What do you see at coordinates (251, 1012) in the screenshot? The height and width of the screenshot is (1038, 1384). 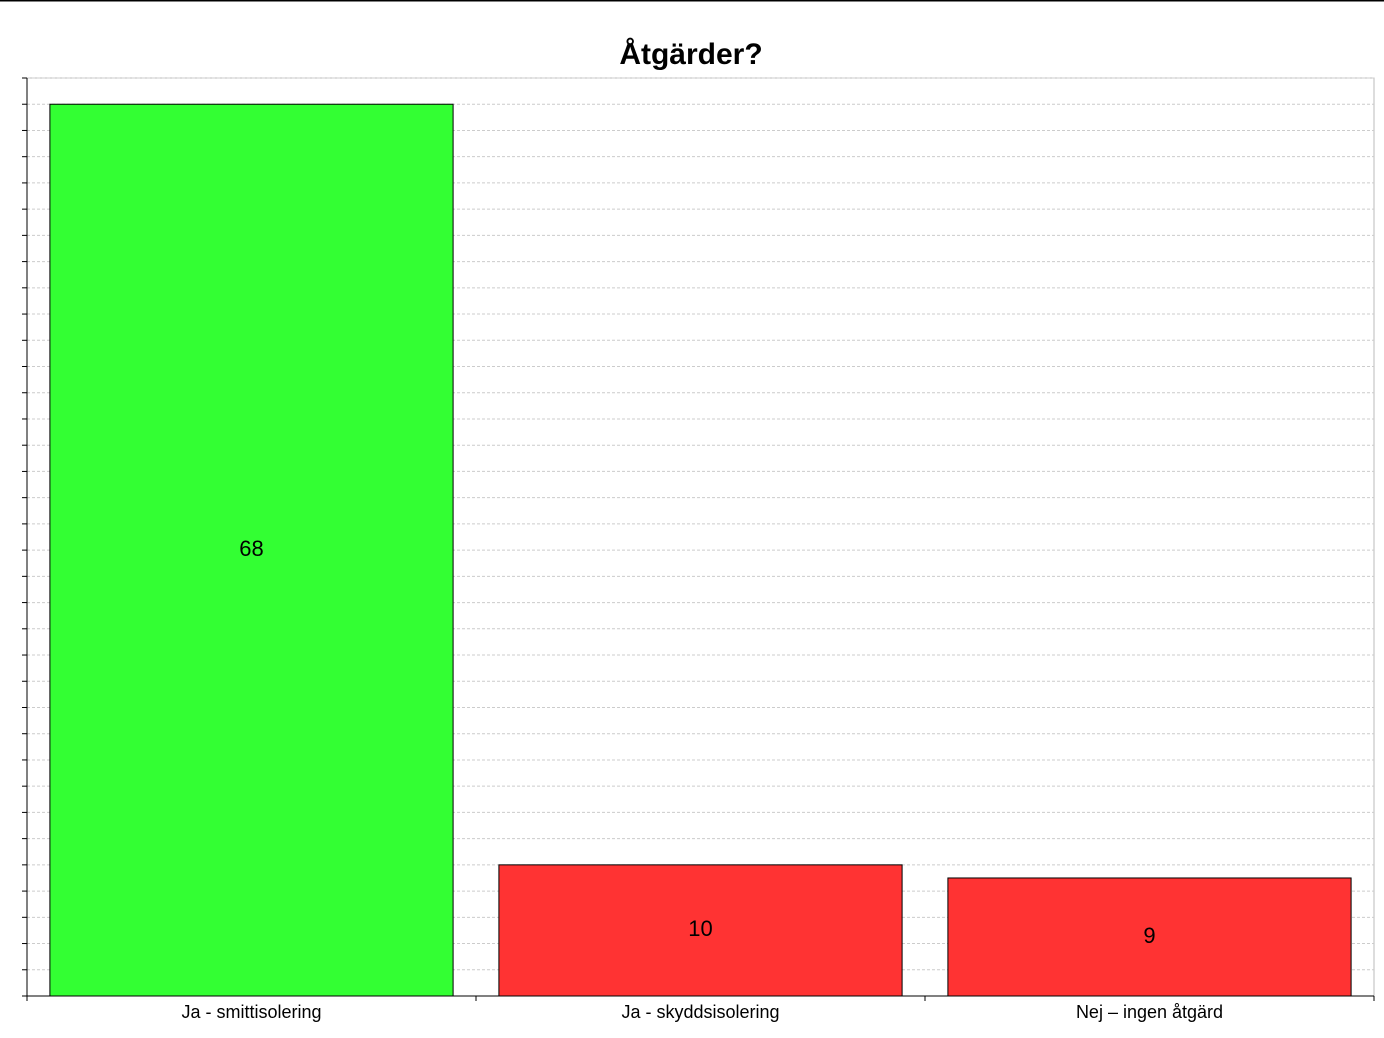 I see `x-tick-label: Ja - smittisolering` at bounding box center [251, 1012].